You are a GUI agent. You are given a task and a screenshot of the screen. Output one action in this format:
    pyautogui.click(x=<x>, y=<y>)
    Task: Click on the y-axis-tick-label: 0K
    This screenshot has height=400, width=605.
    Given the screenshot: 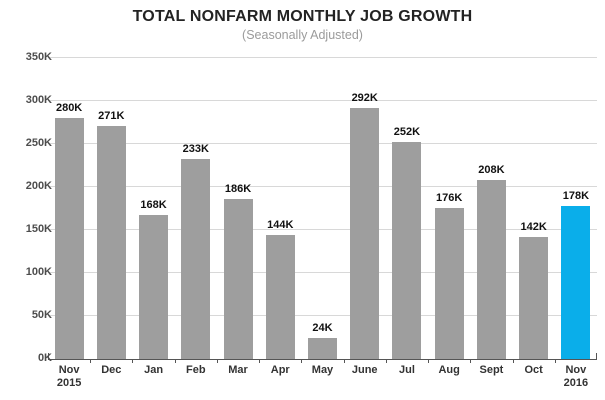 What is the action you would take?
    pyautogui.click(x=44, y=358)
    